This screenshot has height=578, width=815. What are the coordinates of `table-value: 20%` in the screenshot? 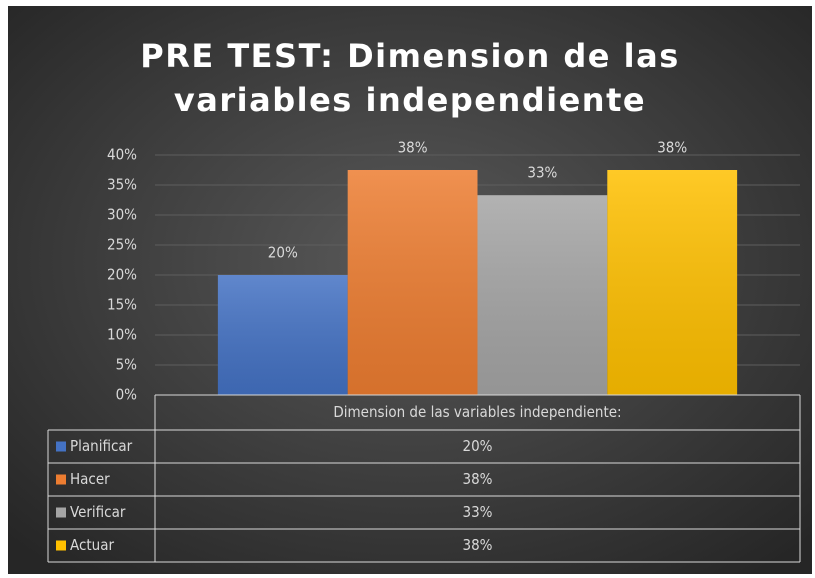 It's located at (478, 446).